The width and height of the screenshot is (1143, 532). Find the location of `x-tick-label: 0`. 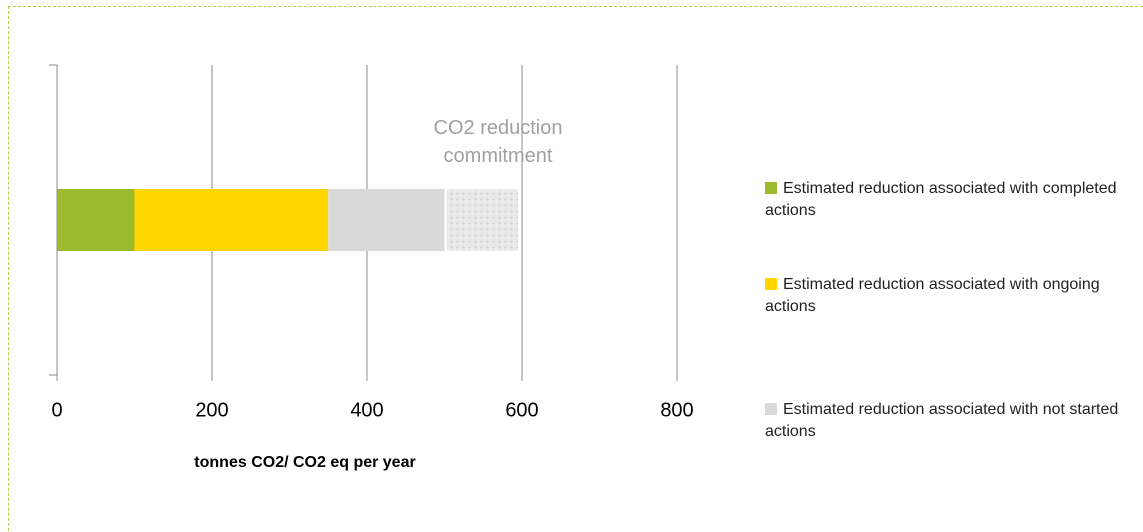

x-tick-label: 0 is located at coordinates (56, 410).